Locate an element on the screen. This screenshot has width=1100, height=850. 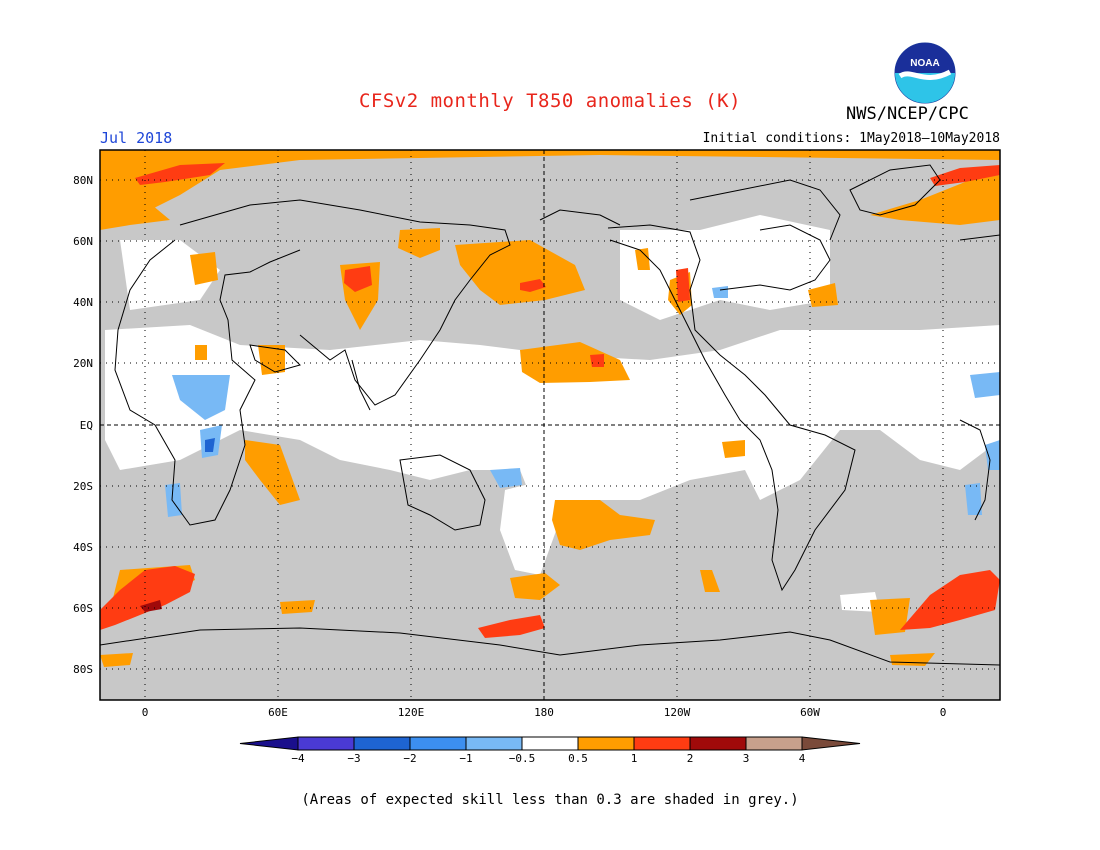
lat-label: 20S is located at coordinates (83, 486).